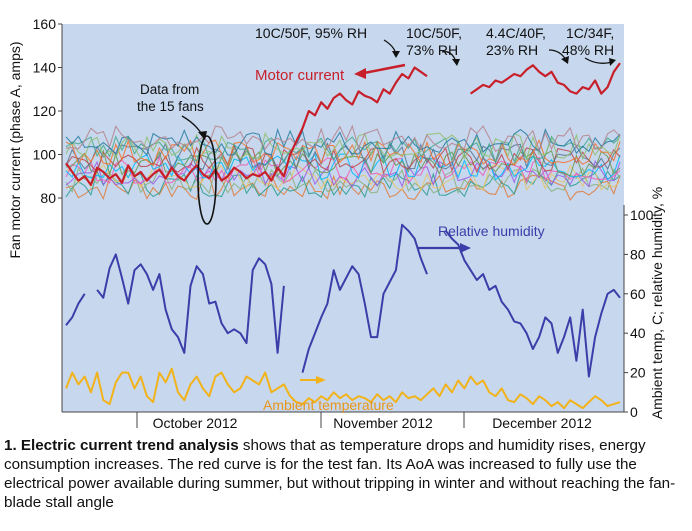 The width and height of the screenshot is (692, 531). I want to click on right-tick-label-100: 100, so click(642, 215).